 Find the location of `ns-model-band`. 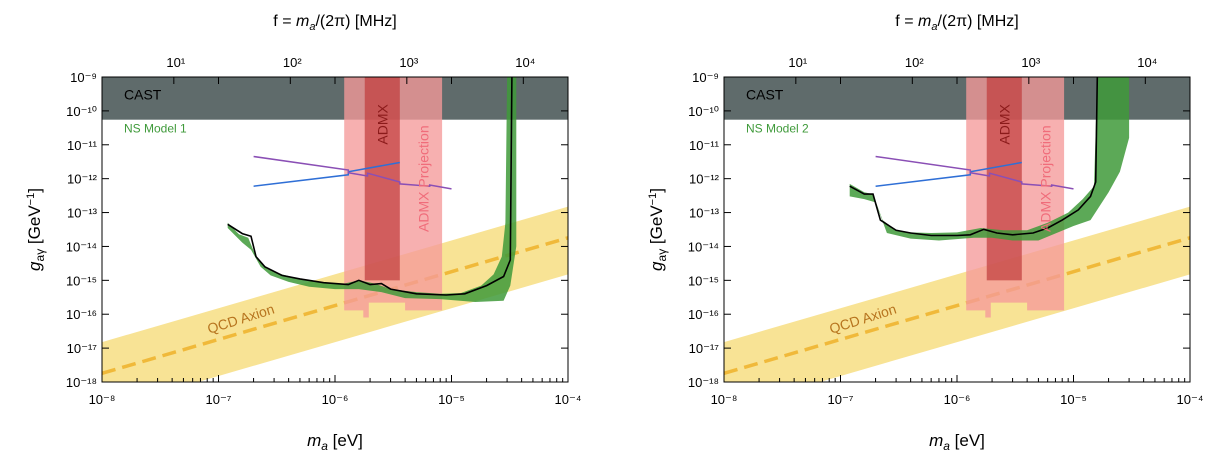

ns-model-band is located at coordinates (989, 159).